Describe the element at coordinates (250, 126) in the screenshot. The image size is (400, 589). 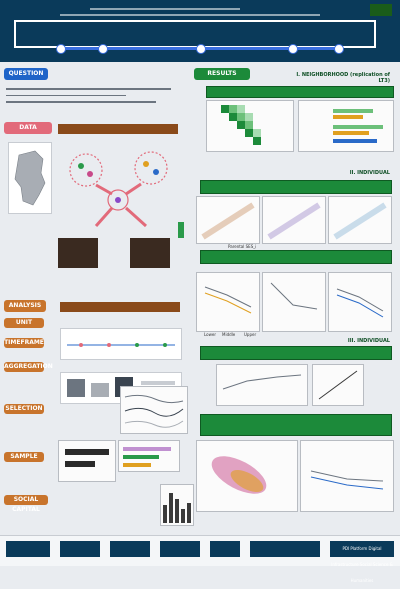
I see `correlation-heatmap` at that location.